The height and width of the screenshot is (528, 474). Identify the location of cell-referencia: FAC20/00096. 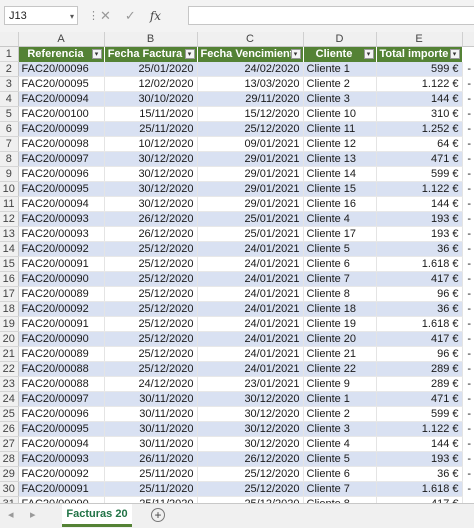
(61, 414).